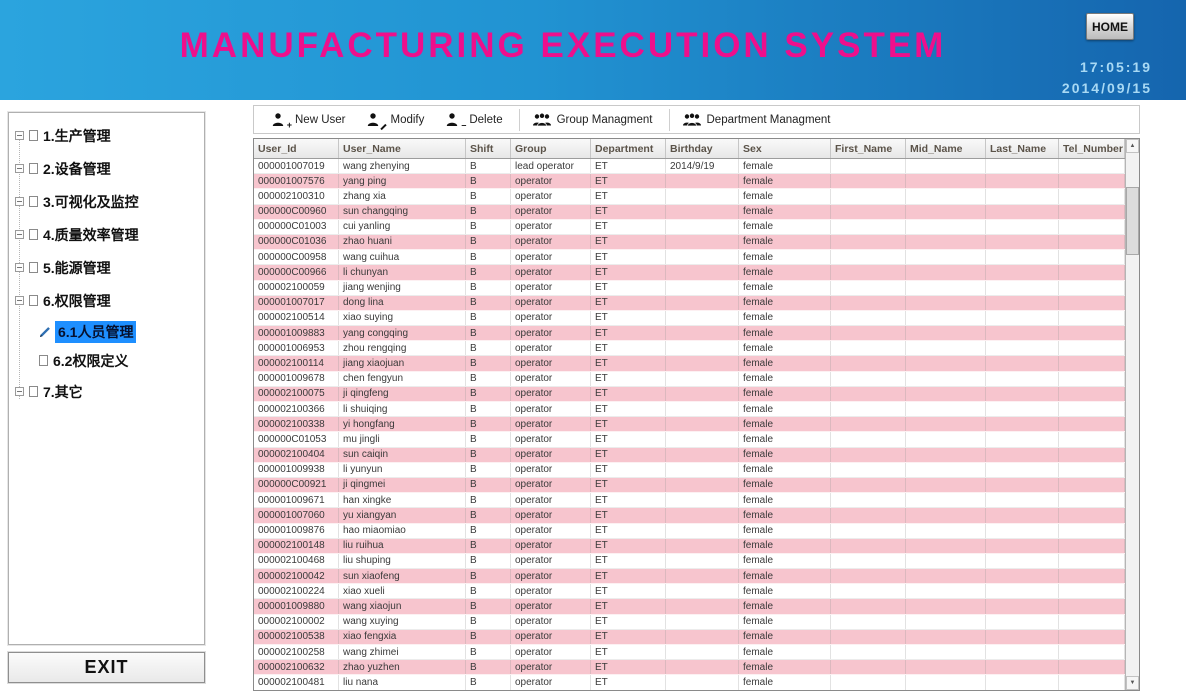 This screenshot has height=698, width=1186. What do you see at coordinates (946, 148) in the screenshot?
I see `column-header-mid-name: Mid_Name` at bounding box center [946, 148].